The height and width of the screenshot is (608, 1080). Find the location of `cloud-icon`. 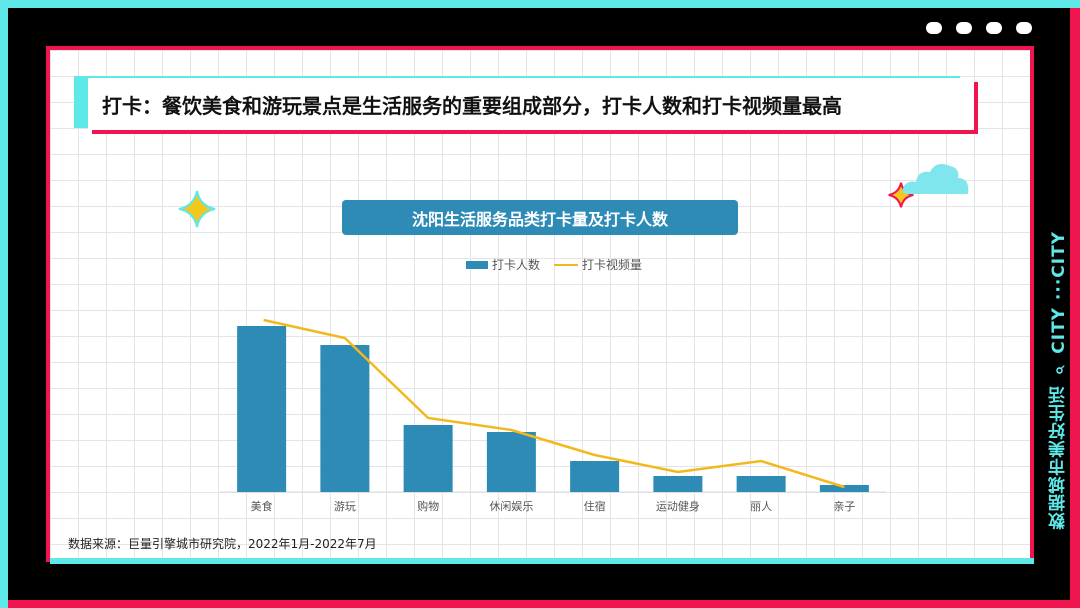

cloud-icon is located at coordinates (935, 179).